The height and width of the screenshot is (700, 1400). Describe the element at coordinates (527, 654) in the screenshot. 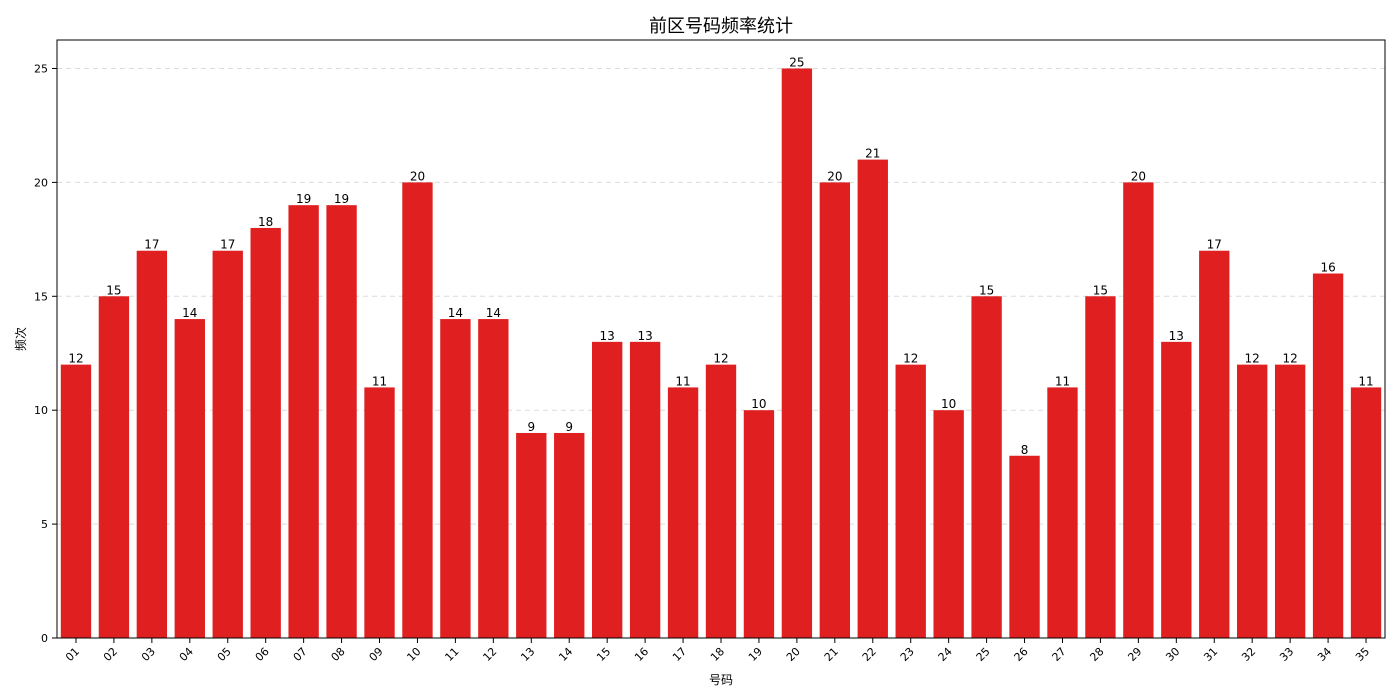

I see `x-tick-label-13: 13` at that location.